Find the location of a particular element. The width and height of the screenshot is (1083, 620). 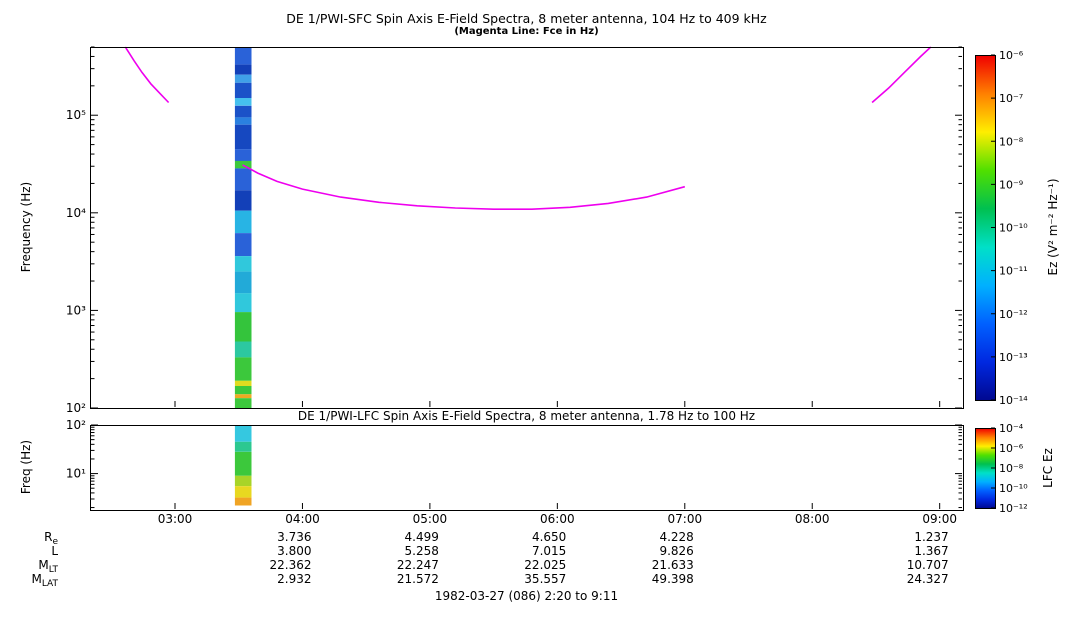

ephemeris-value: 7.015 is located at coordinates (549, 551).